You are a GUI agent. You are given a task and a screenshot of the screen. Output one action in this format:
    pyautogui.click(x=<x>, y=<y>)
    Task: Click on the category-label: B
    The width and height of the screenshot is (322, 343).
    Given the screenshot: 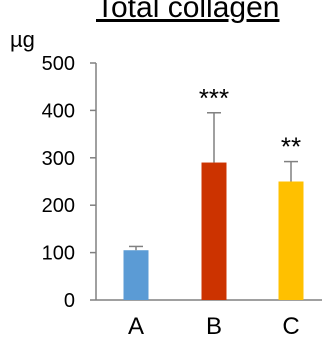 What is the action you would take?
    pyautogui.click(x=214, y=326)
    